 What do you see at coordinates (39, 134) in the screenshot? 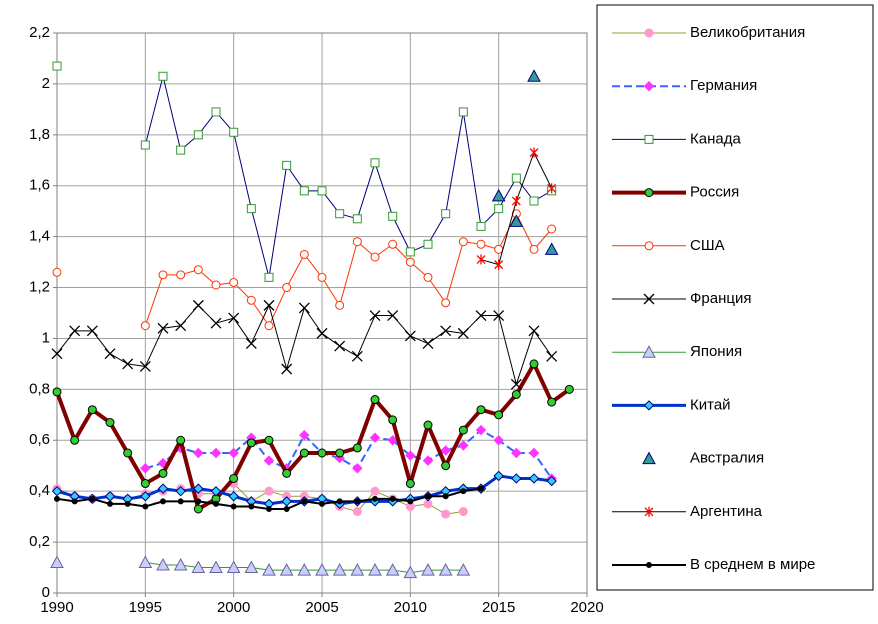
I see `y-tick-label: 1,8` at bounding box center [39, 134].